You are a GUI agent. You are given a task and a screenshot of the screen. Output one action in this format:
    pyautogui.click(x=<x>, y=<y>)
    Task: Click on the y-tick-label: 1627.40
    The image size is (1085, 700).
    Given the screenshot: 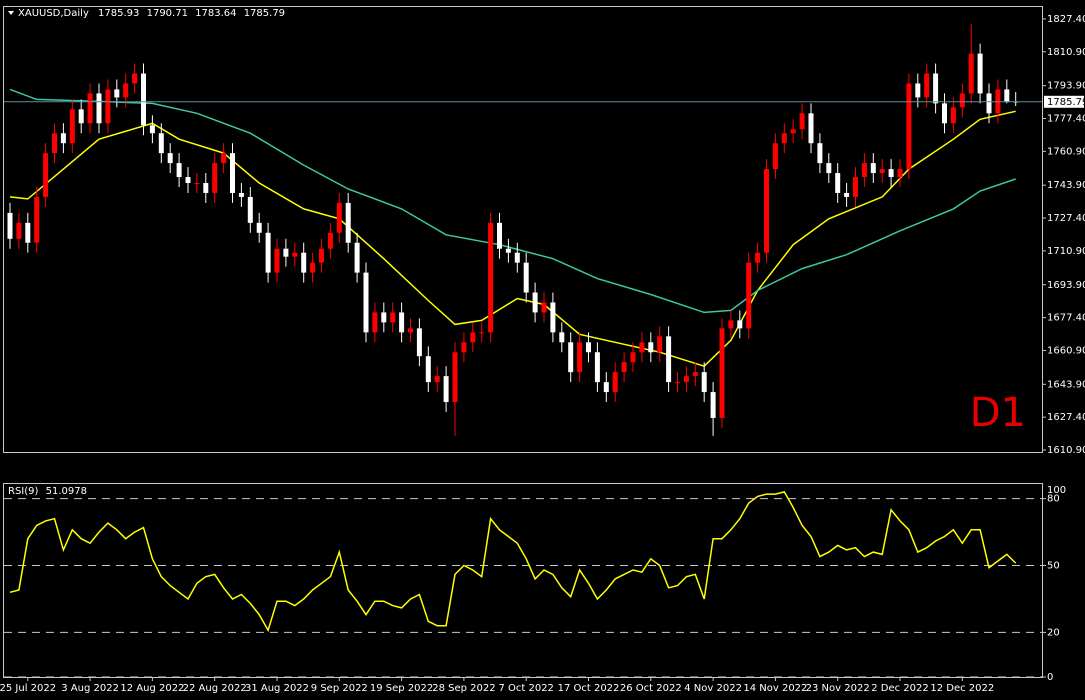 What is the action you would take?
    pyautogui.click(x=1066, y=417)
    